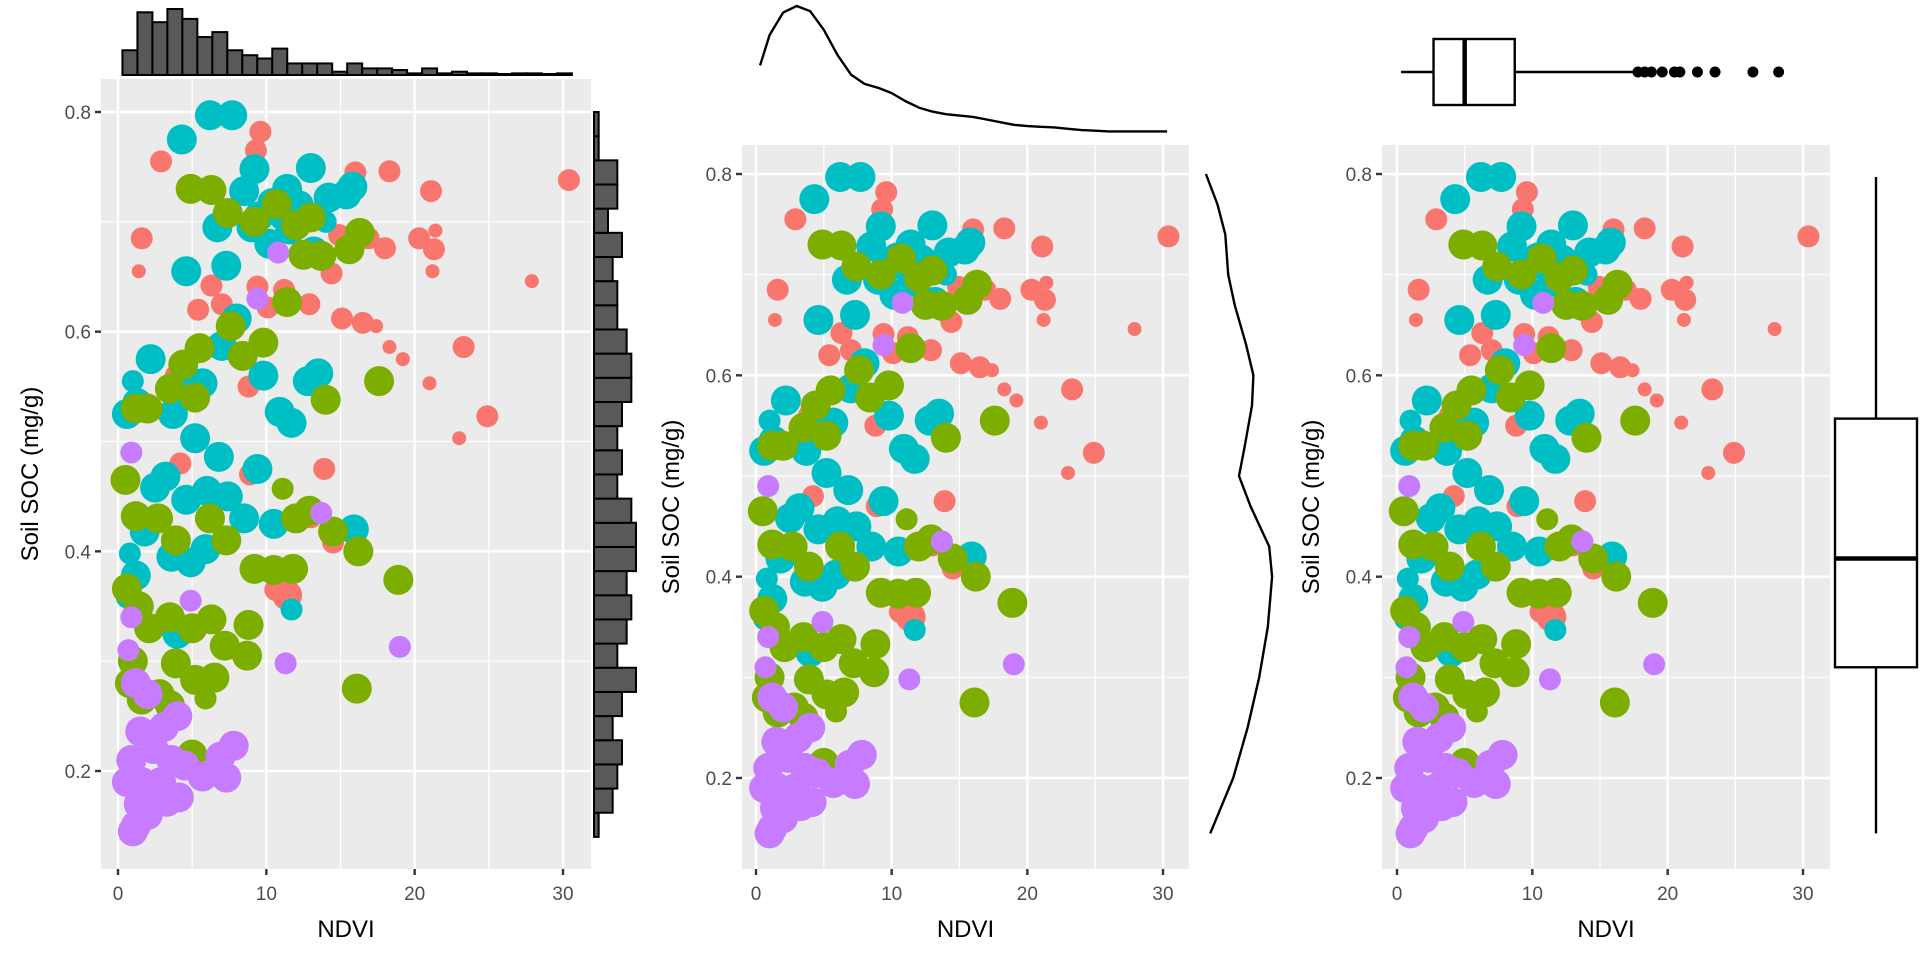 This screenshot has height=960, width=1920. What do you see at coordinates (1662, 72) in the screenshot?
I see `boxplot-outlier` at bounding box center [1662, 72].